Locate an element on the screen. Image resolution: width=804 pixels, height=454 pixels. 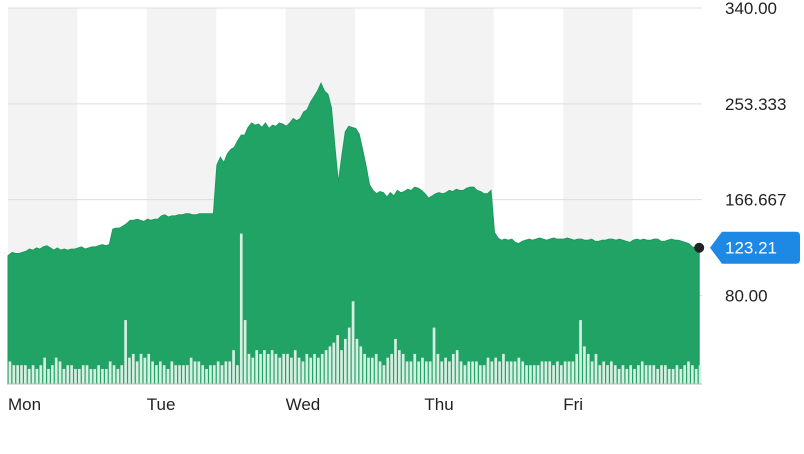
current-price-badge: 123.21 is located at coordinates (755, 247).